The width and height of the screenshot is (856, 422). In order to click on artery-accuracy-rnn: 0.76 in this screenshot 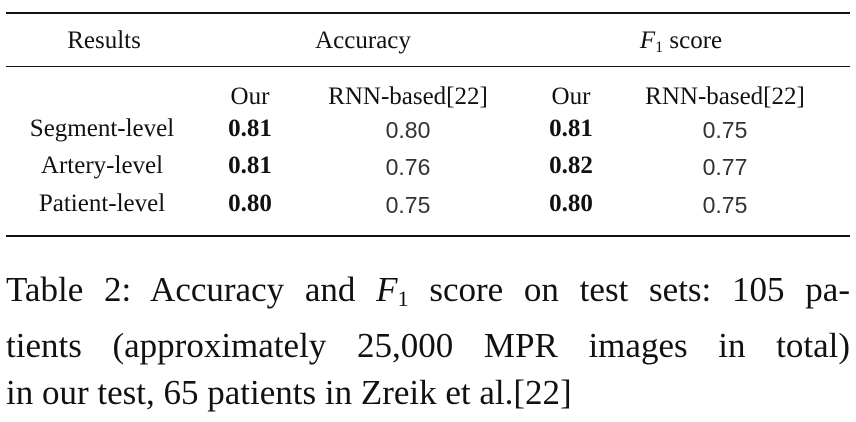, I will do `click(408, 167)`.